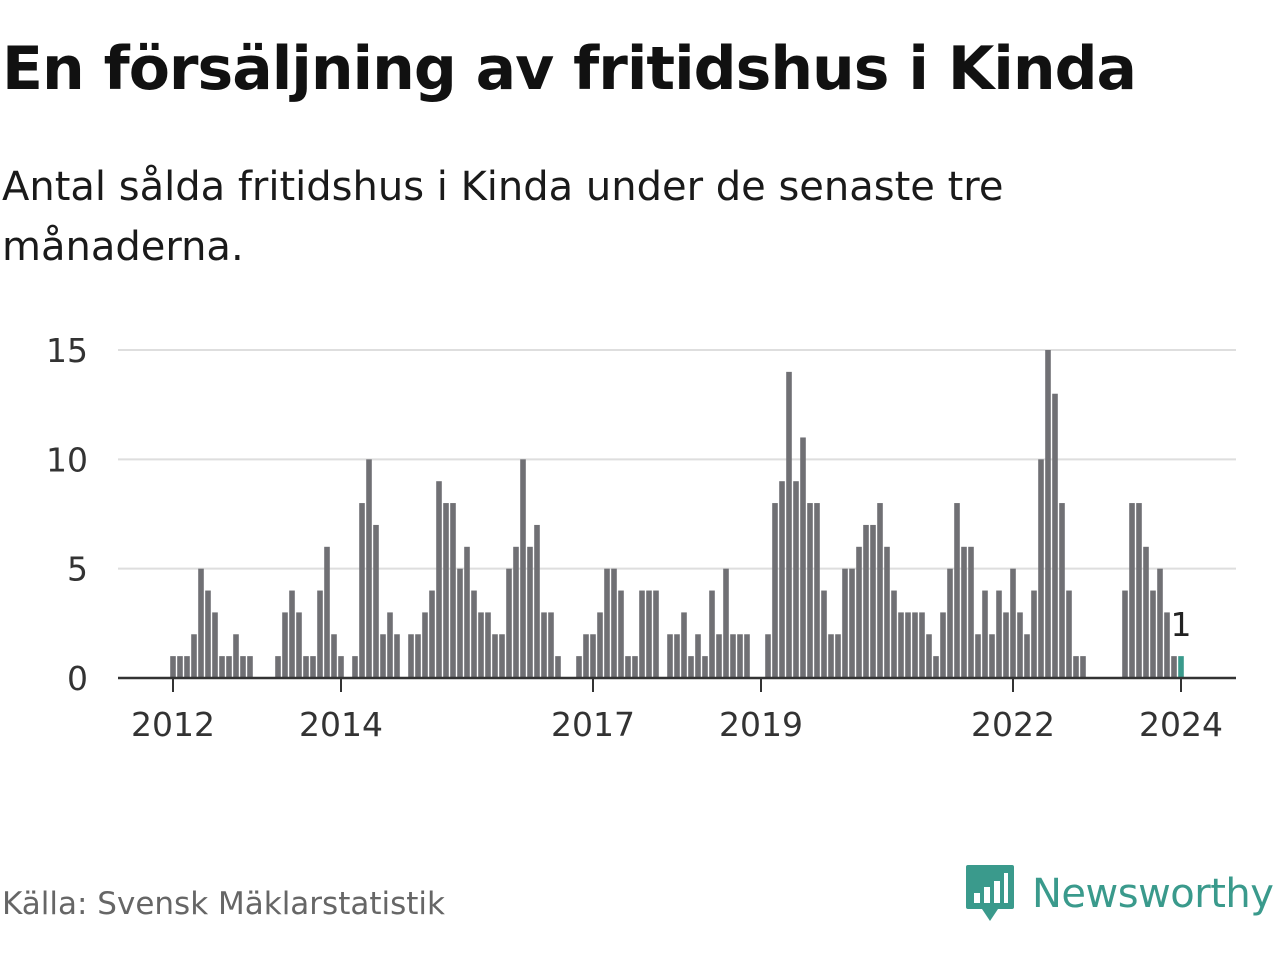 This screenshot has height=960, width=1280. What do you see at coordinates (173, 722) in the screenshot?
I see `x-tick-label: 2012` at bounding box center [173, 722].